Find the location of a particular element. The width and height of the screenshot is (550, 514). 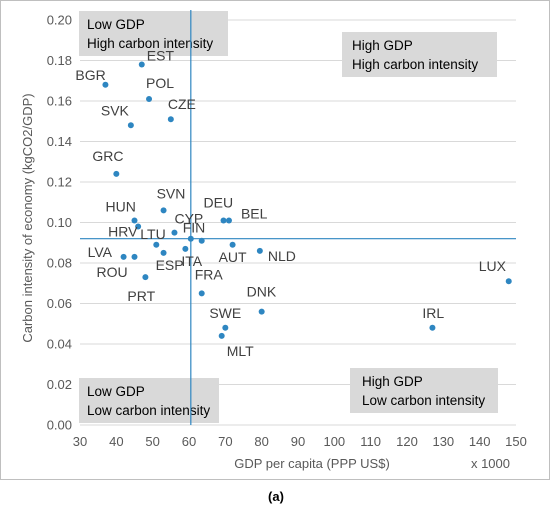

x-tick-label: 60 is located at coordinates (189, 441).